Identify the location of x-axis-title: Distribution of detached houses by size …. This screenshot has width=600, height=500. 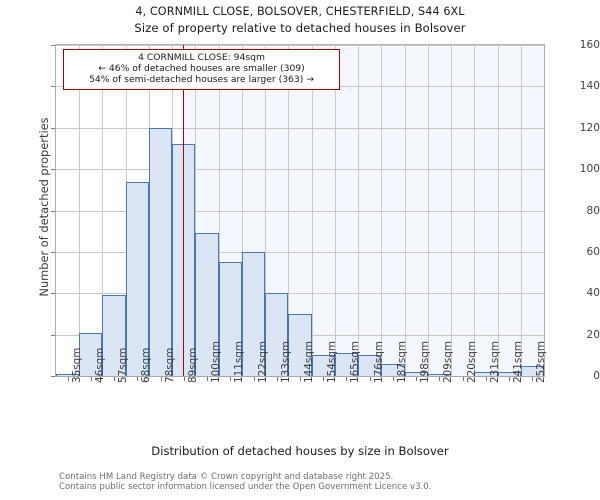
(300, 451).